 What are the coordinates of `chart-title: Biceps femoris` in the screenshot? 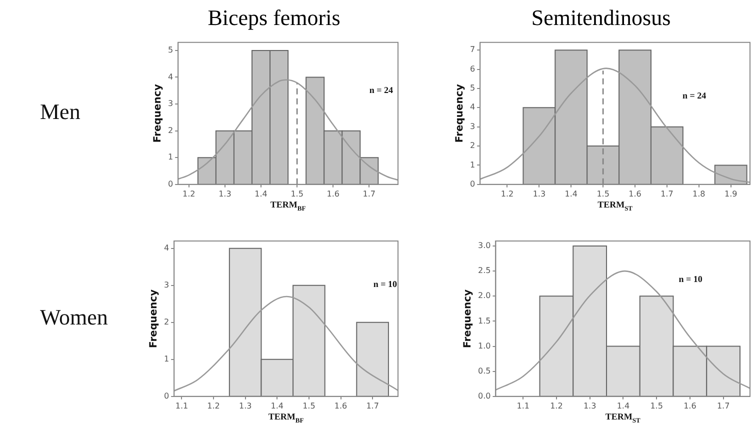 It's located at (274, 17).